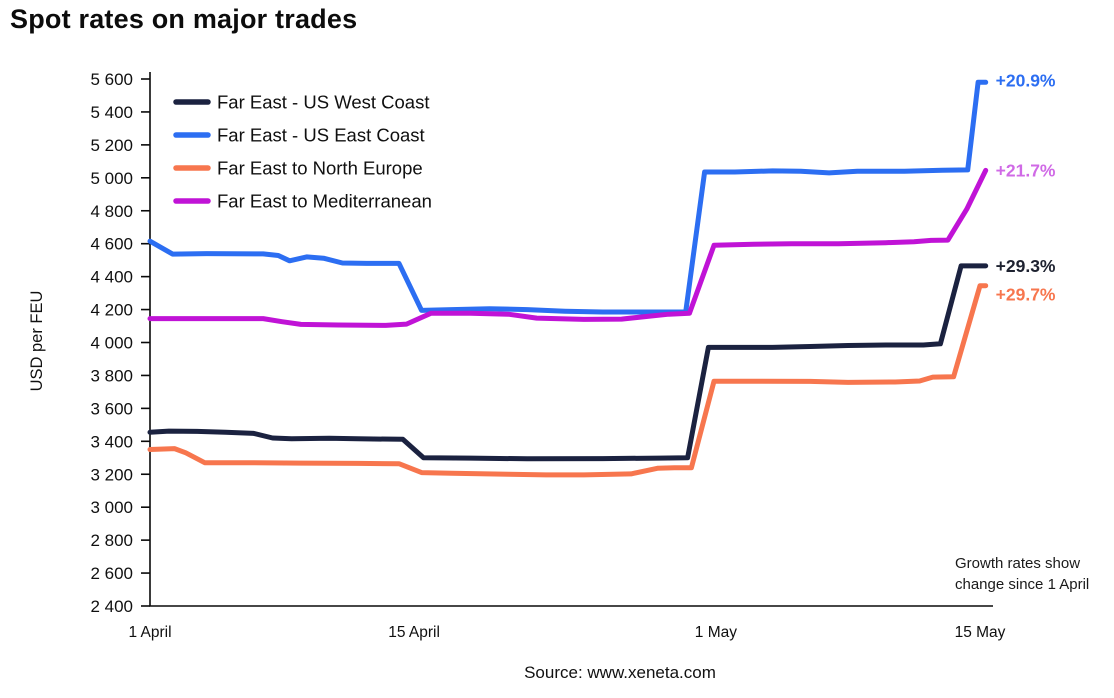 The image size is (1114, 698). I want to click on y-tick-label: 5 200, so click(111, 145).